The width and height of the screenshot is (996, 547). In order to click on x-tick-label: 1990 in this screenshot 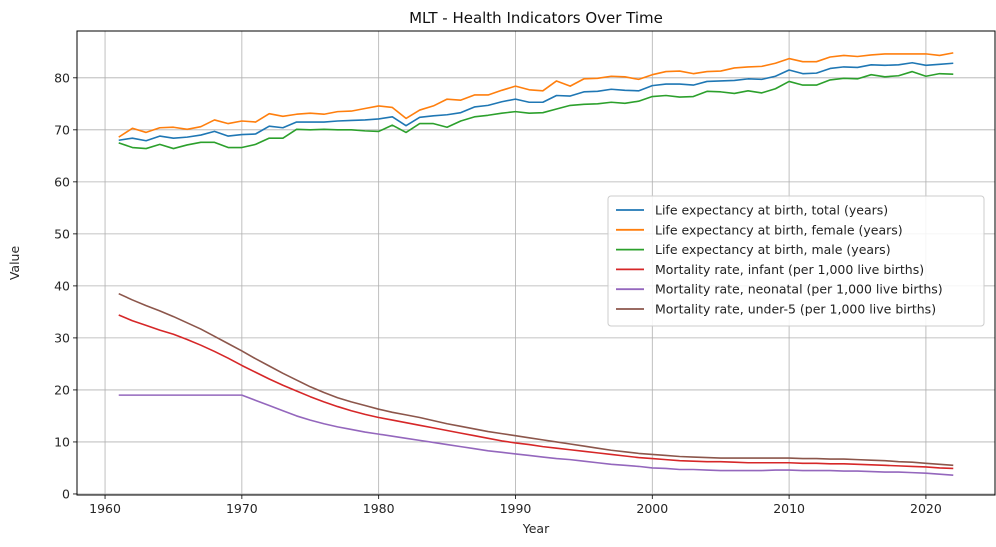, I will do `click(516, 508)`.